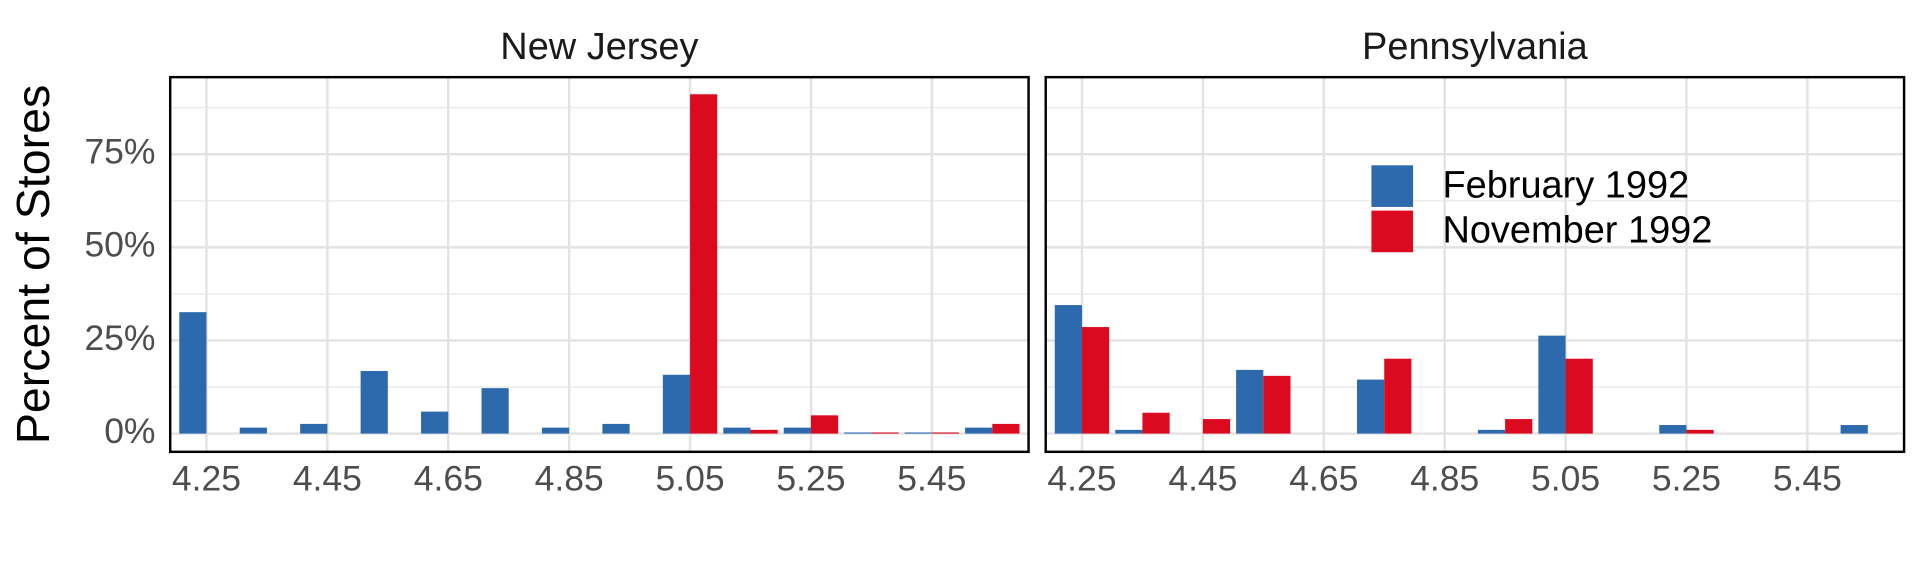 The width and height of the screenshot is (1920, 576). I want to click on legend-label: February 1992, so click(1565, 185).